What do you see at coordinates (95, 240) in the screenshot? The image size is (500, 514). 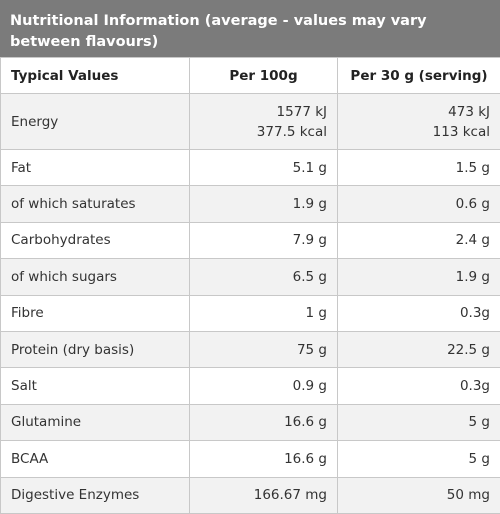 I see `row-label: Carbohydrates` at bounding box center [95, 240].